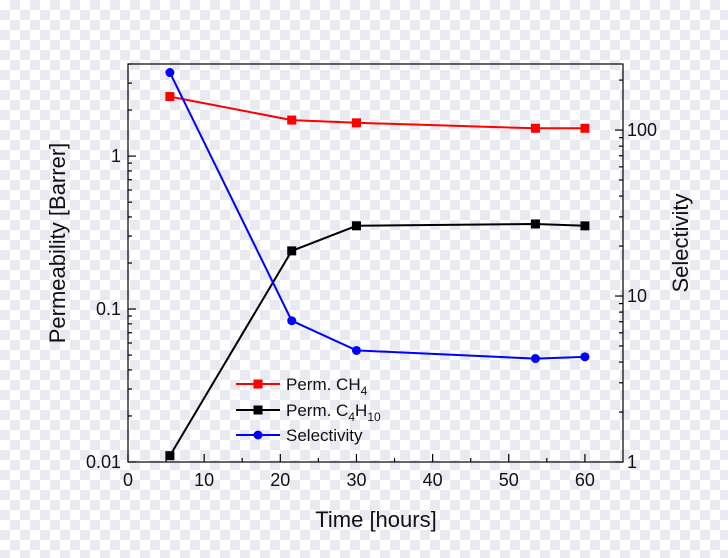 The height and width of the screenshot is (558, 728). I want to click on x-tick-label: 20, so click(280, 480).